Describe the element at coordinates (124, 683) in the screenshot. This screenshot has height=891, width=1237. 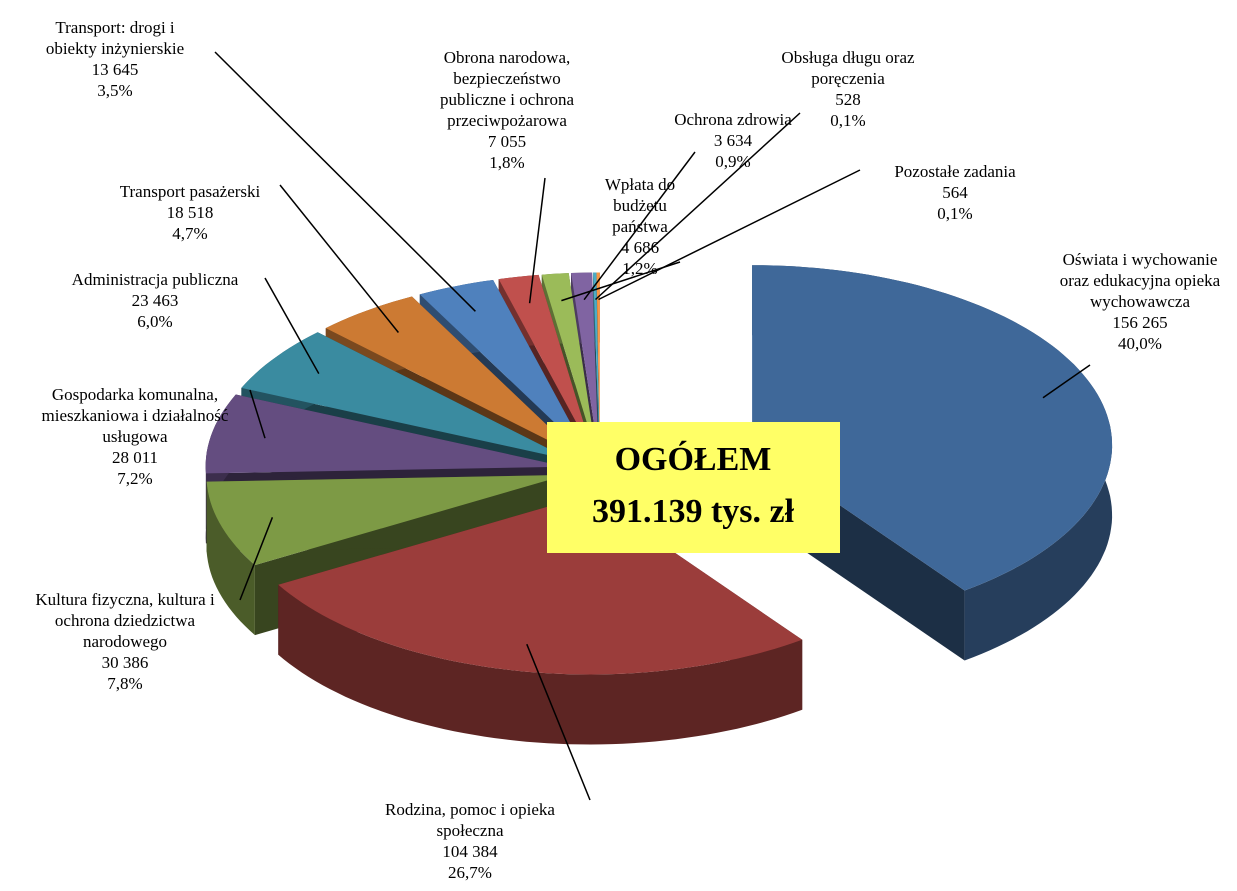
I see `percent-label: 7,8%` at that location.